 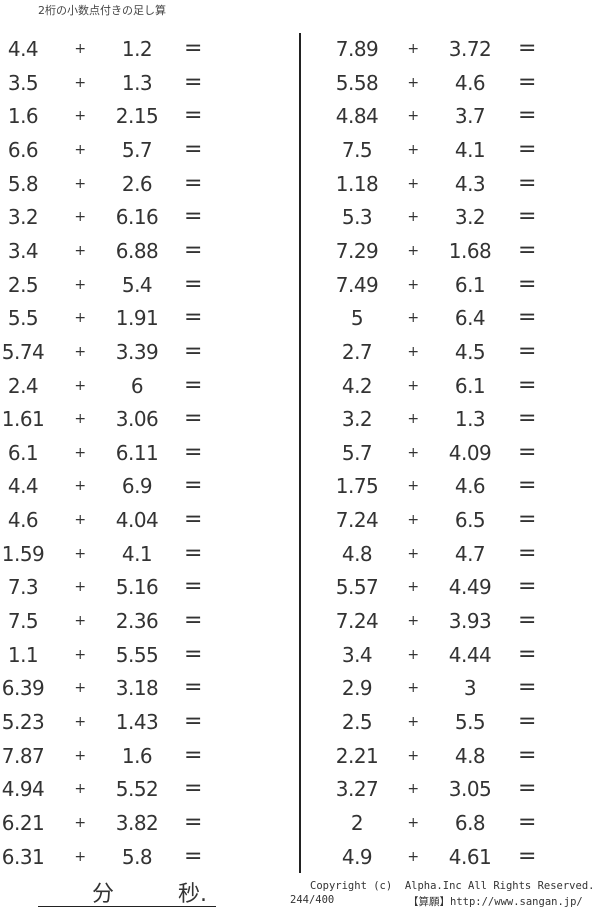 I want to click on time-underline, so click(x=127, y=906).